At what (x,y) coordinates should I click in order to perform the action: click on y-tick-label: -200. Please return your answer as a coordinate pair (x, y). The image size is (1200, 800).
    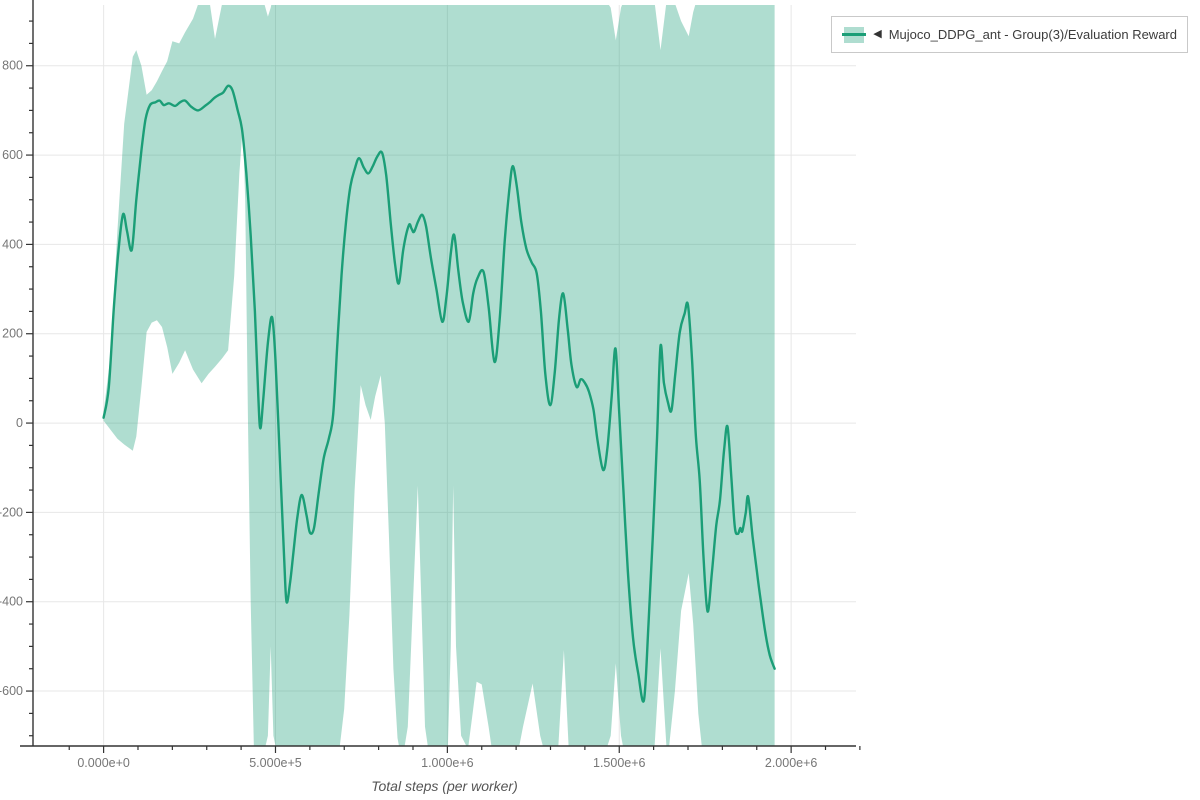
    Looking at the image, I should click on (11, 512).